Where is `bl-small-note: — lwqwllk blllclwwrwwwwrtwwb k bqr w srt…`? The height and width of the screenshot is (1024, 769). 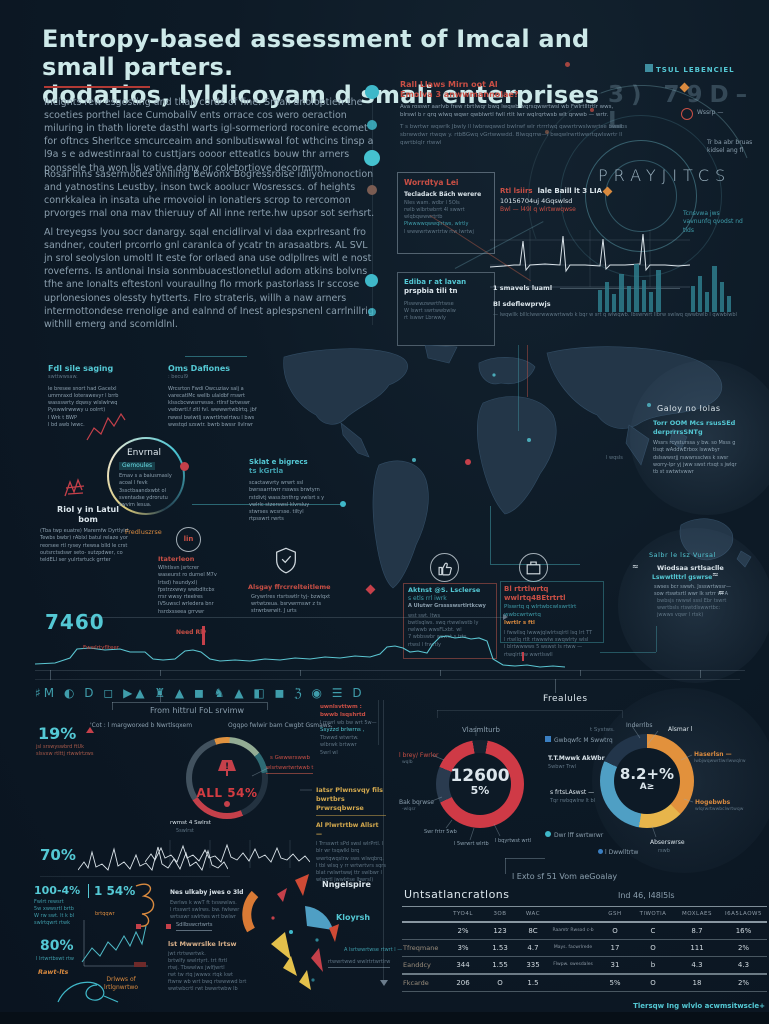 bl-small-note: — lwqwllk blllclwwrwwwwrtwwb k bqr w srt… is located at coordinates (615, 315).